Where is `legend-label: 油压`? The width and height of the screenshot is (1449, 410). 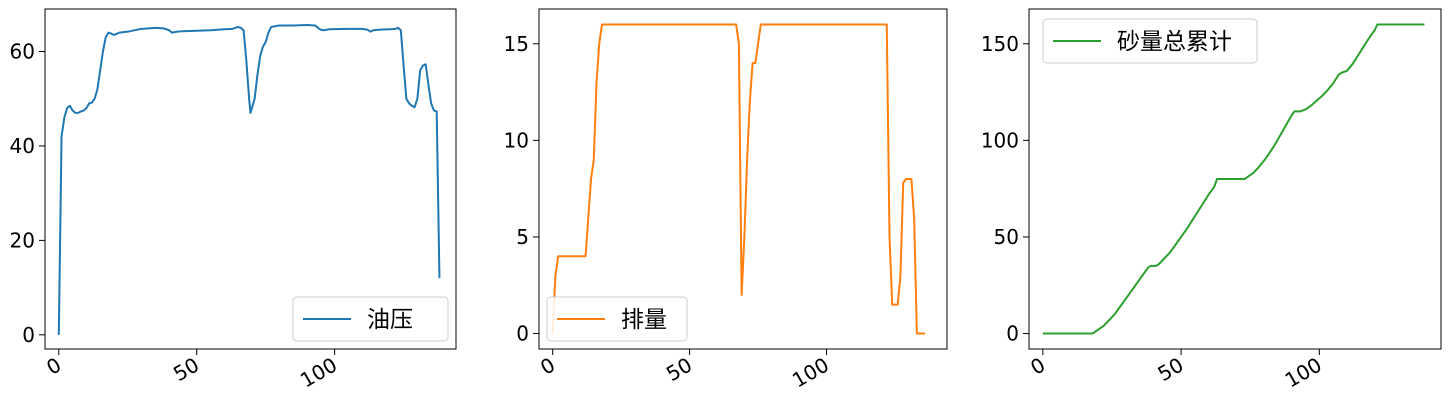
legend-label: 油压 is located at coordinates (390, 320).